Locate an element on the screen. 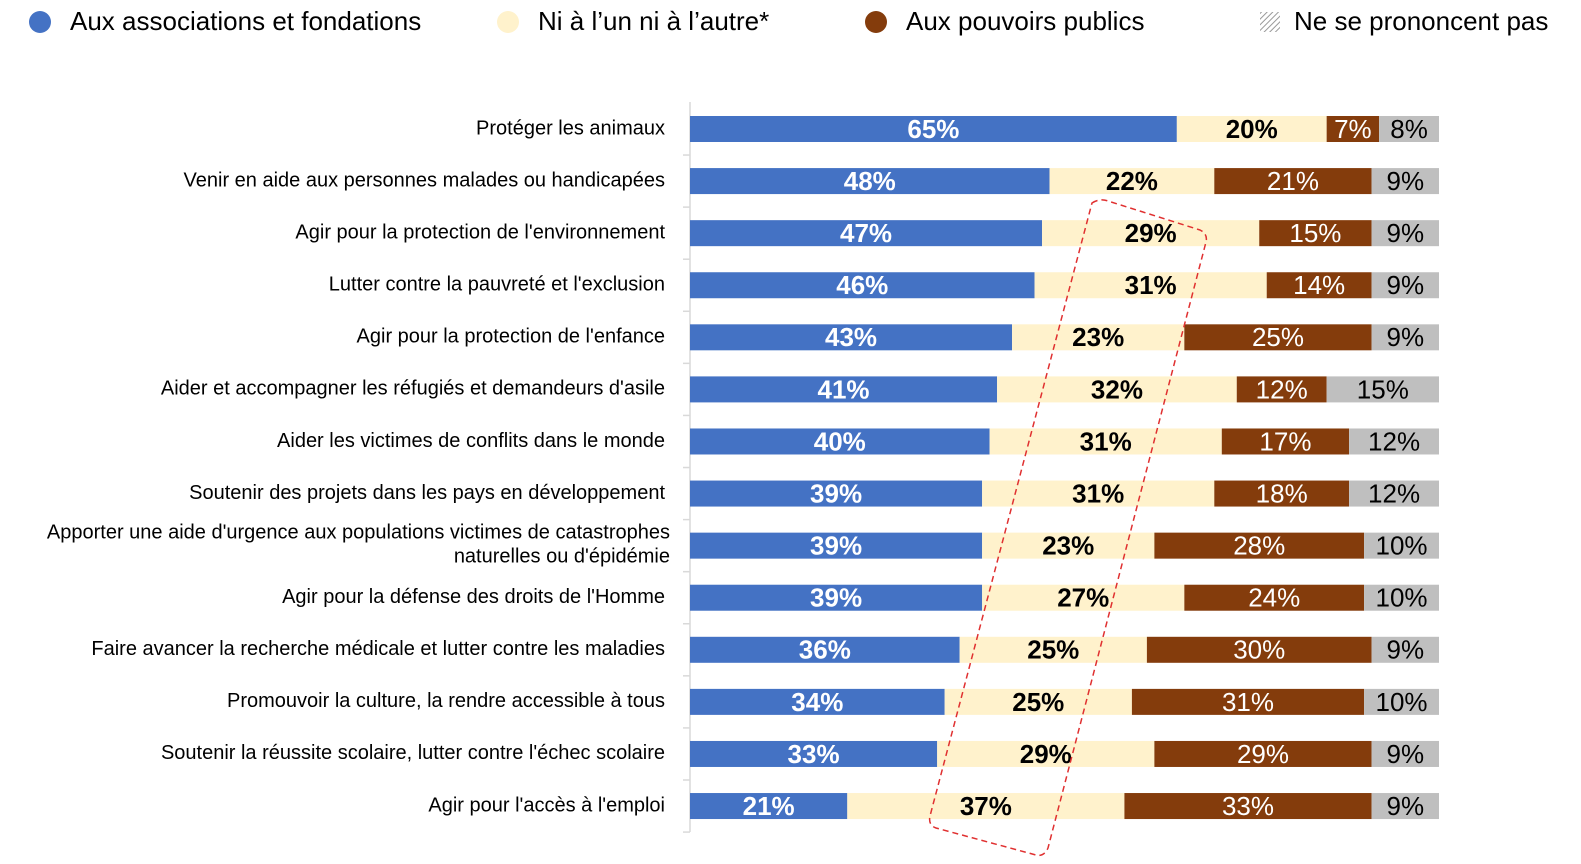 The height and width of the screenshot is (864, 1581). value-label: 14% is located at coordinates (1319, 285).